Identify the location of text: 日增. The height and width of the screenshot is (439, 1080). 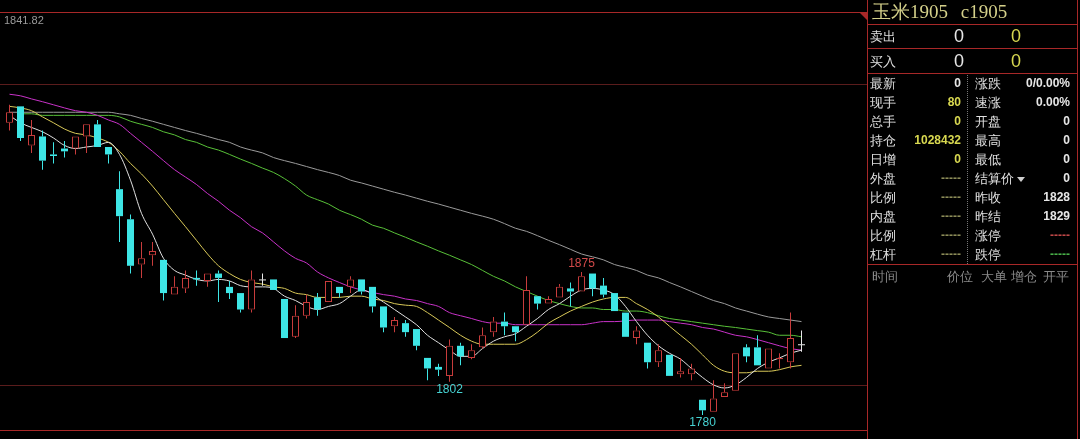
(883, 159).